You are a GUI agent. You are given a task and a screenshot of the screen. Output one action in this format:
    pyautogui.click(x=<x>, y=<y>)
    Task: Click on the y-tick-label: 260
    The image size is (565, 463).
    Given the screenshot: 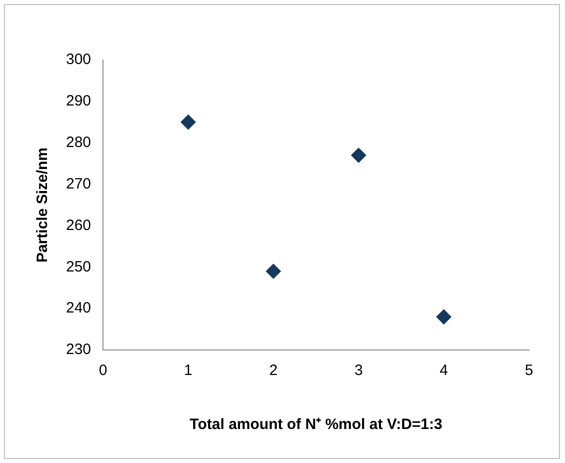 What is the action you would take?
    pyautogui.click(x=79, y=225)
    